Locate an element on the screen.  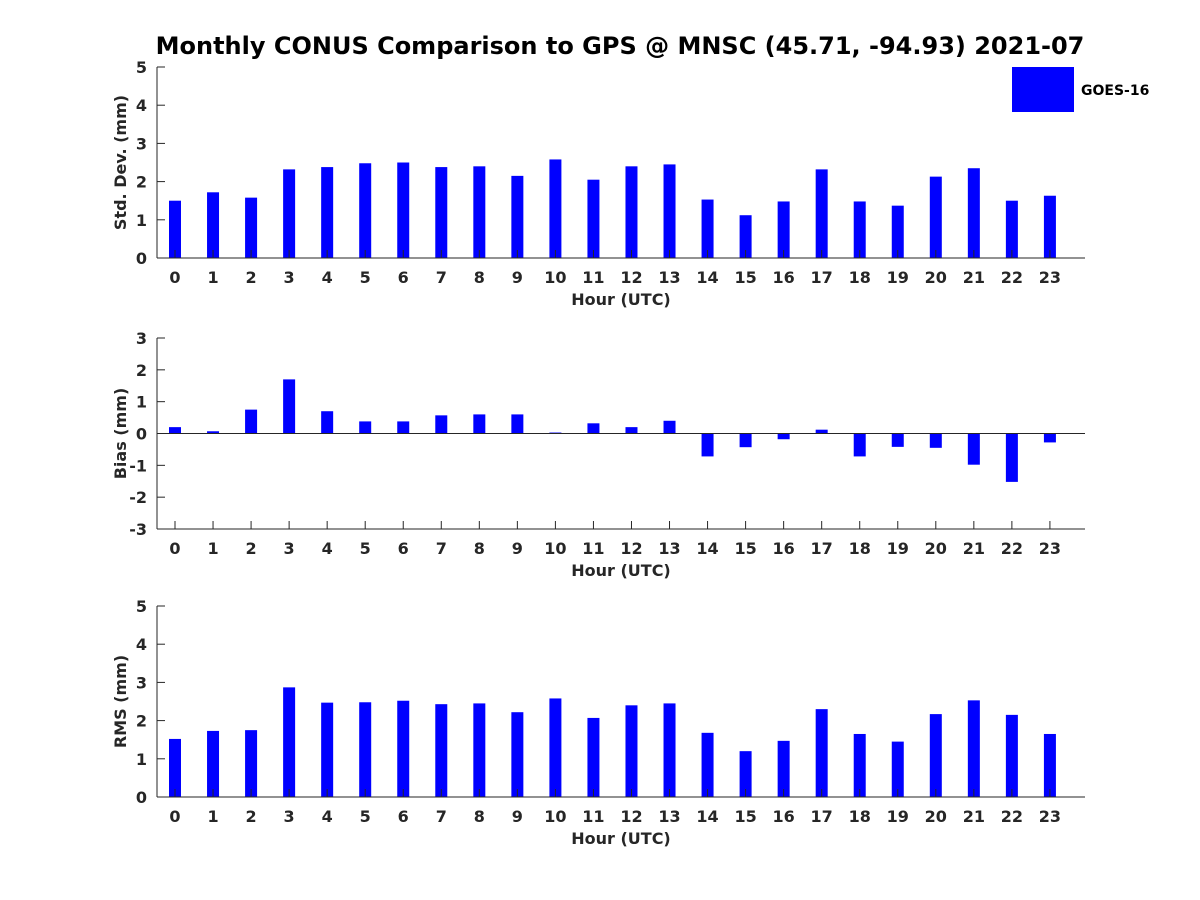
std-xtick-label: 11 is located at coordinates (593, 277).